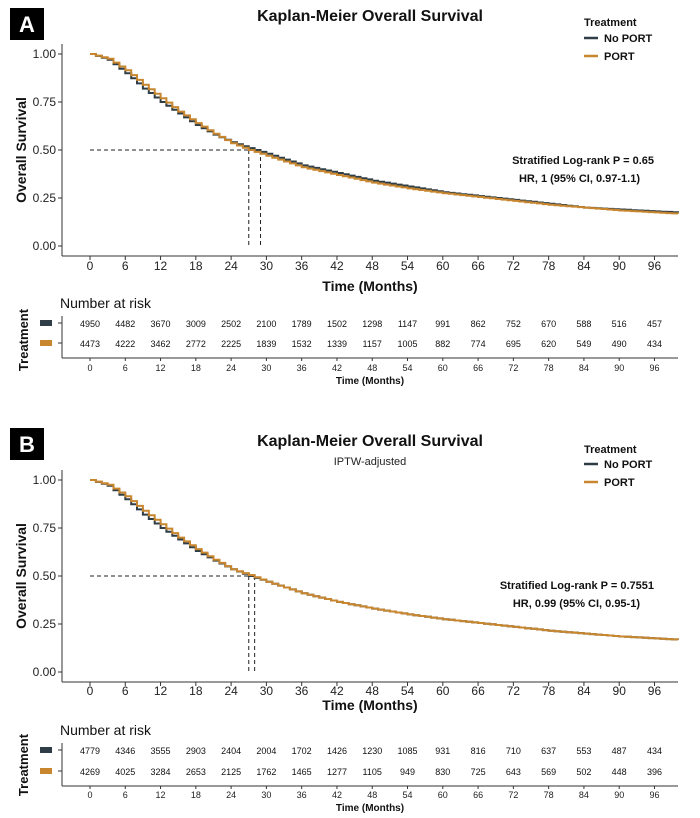 The image size is (700, 818). I want to click on x-tick-label: 48, so click(373, 266).